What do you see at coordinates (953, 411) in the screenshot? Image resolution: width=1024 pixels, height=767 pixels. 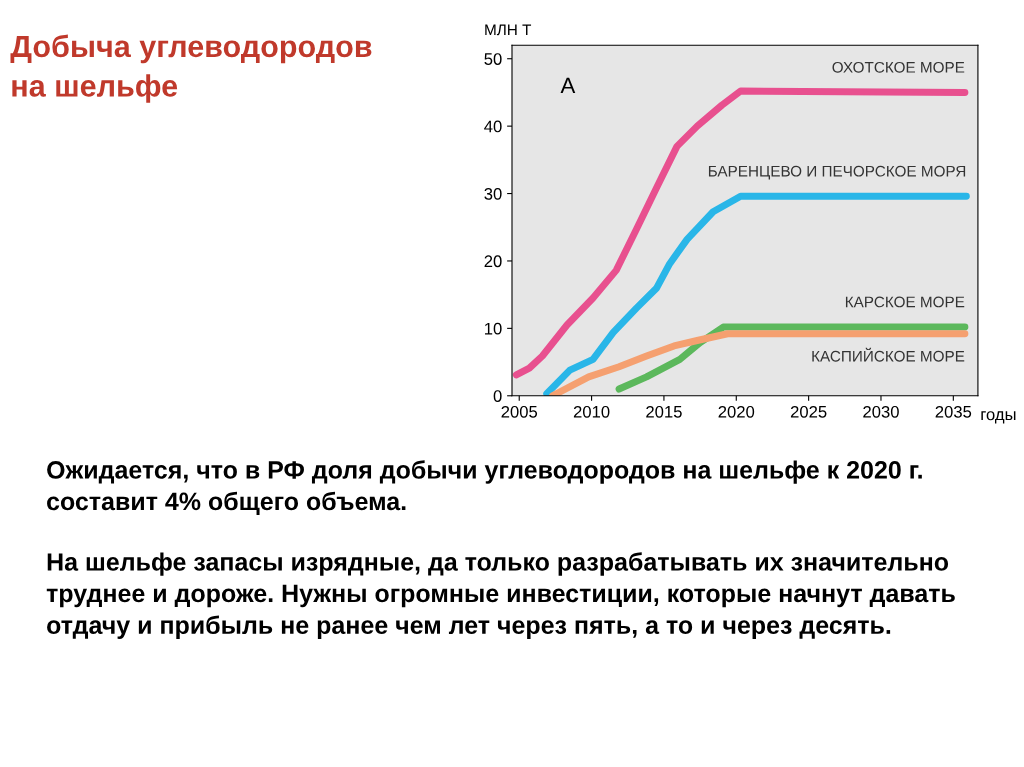 I see `x-tick-label: 2035` at bounding box center [953, 411].